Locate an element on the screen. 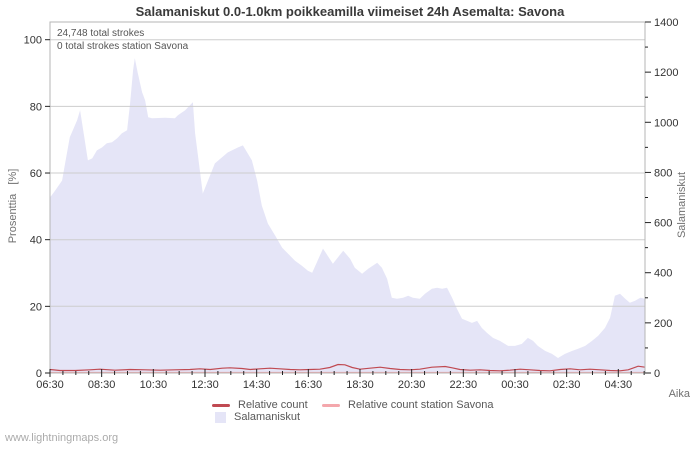 Image resolution: width=700 pixels, height=450 pixels. station-strokes-annotation: 0 total strokes station Savona is located at coordinates (123, 46).